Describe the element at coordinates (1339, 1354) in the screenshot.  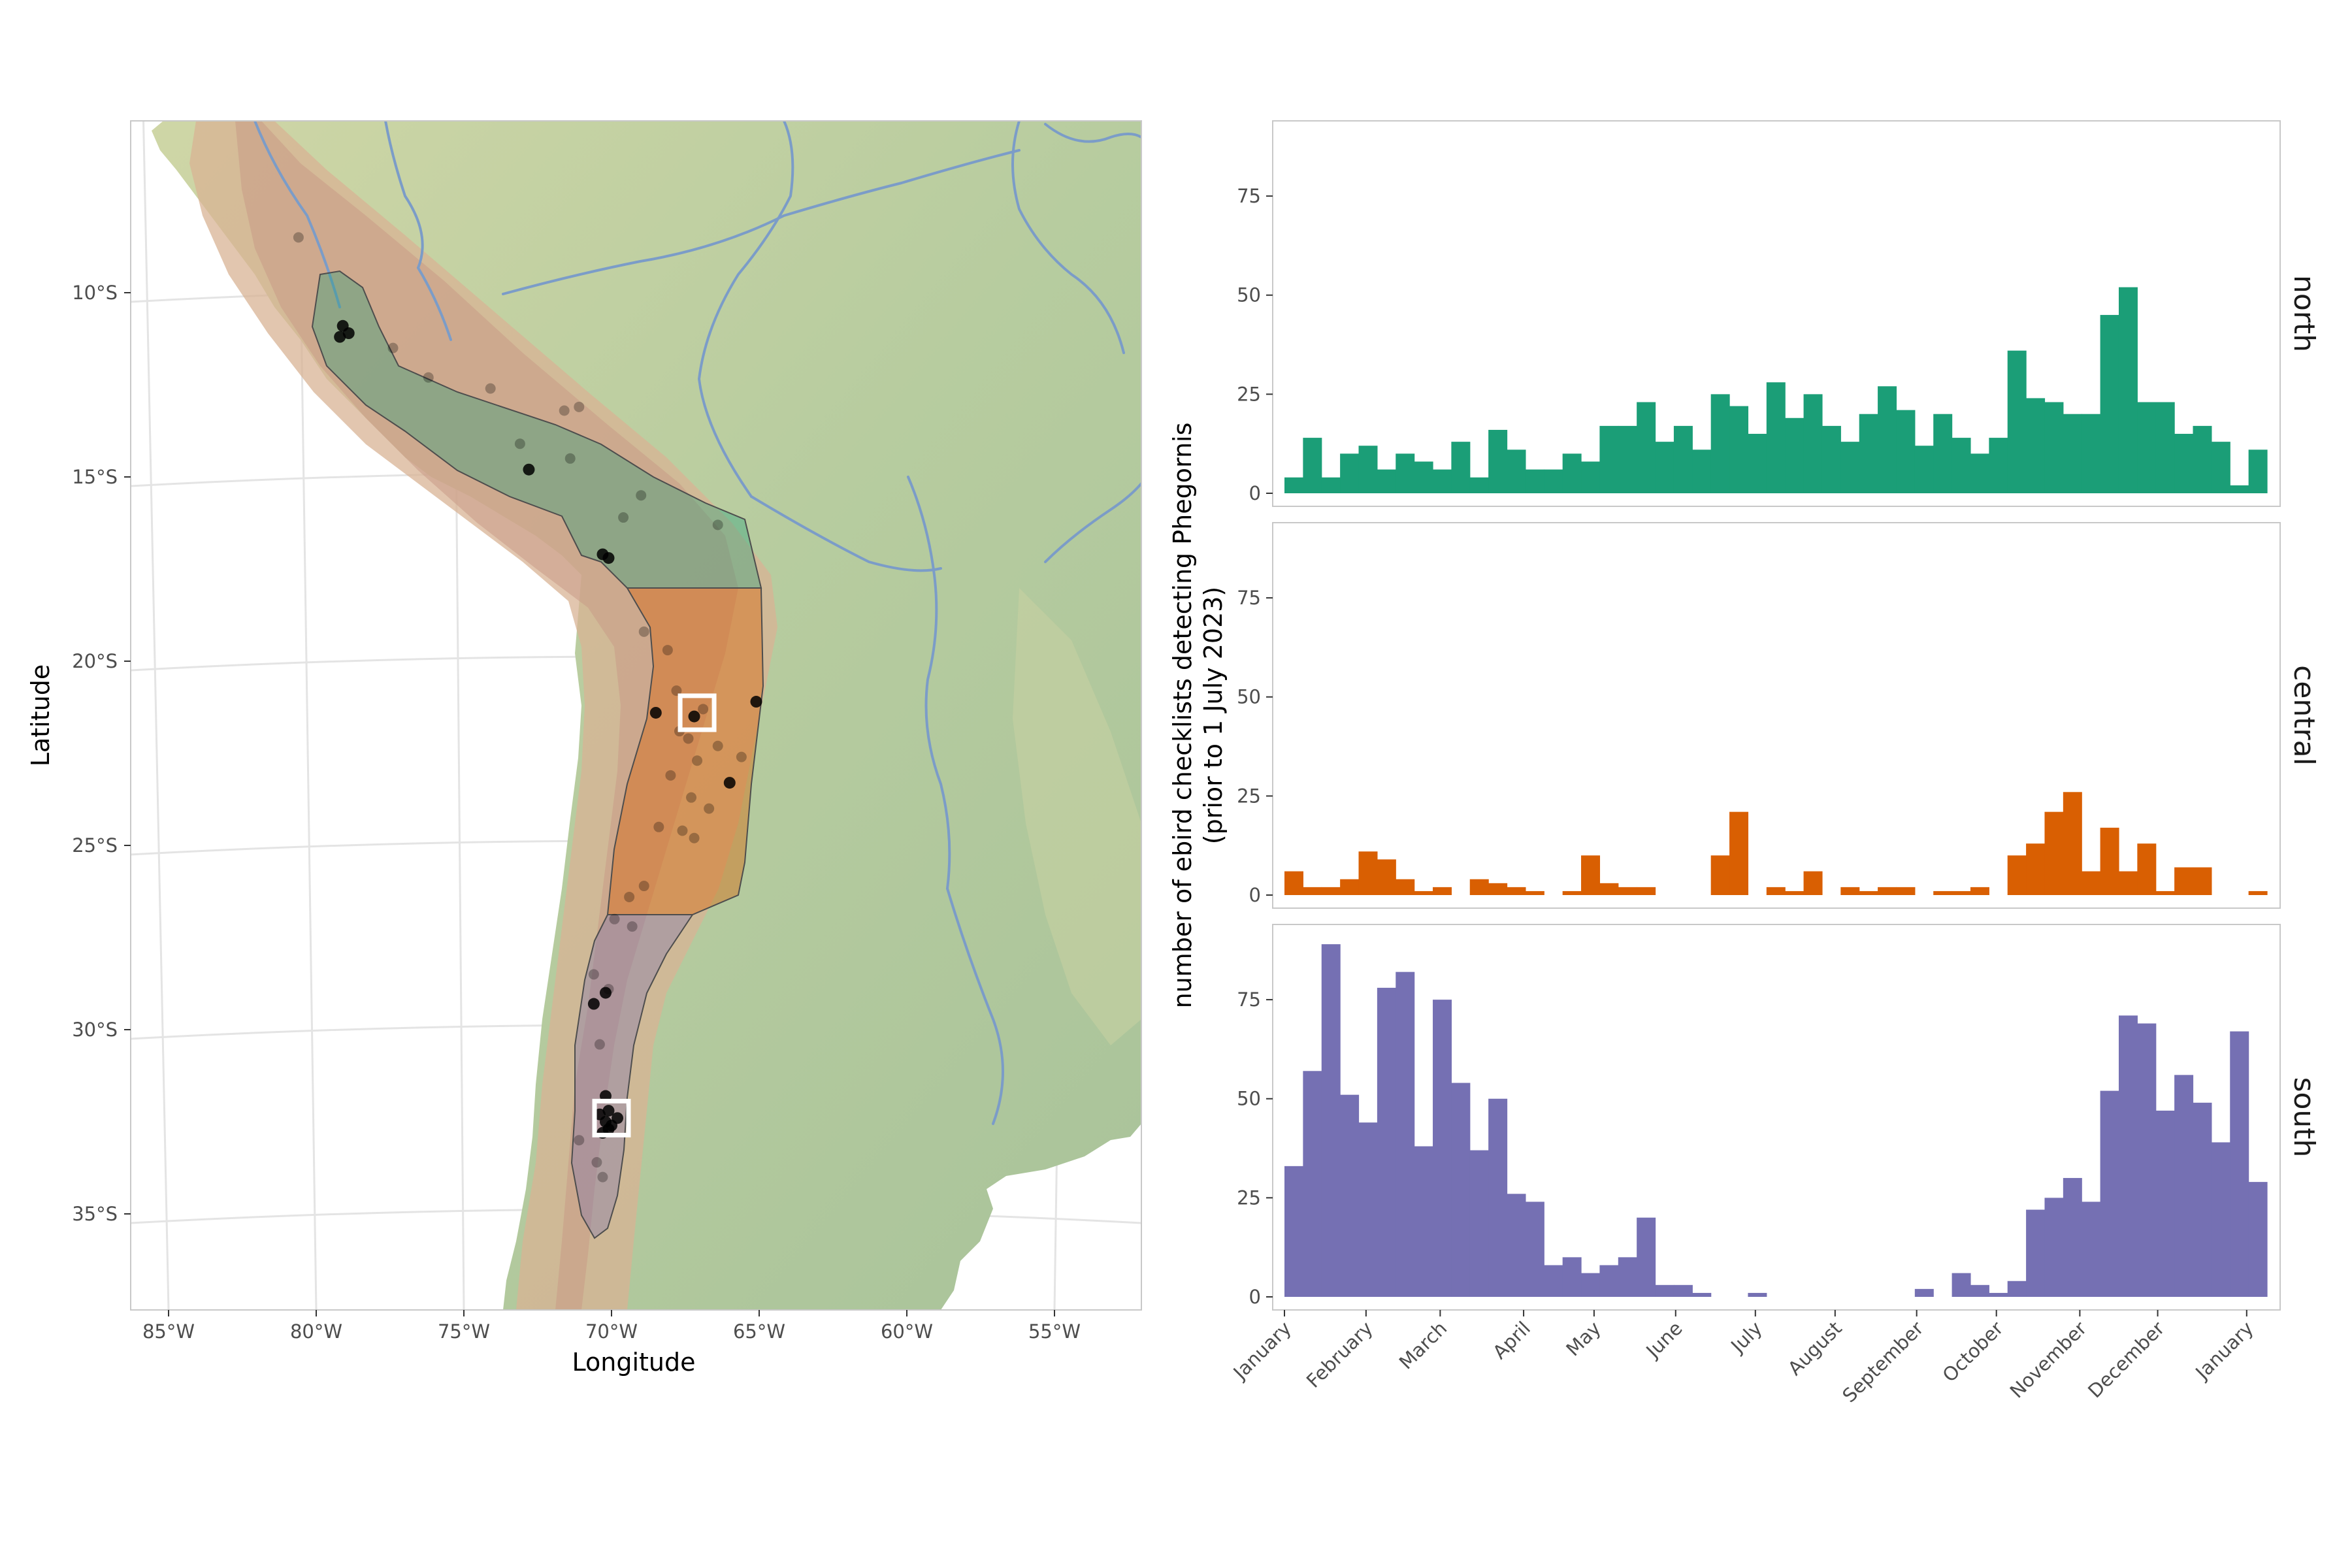
I see `x-tick-label: February` at that location.